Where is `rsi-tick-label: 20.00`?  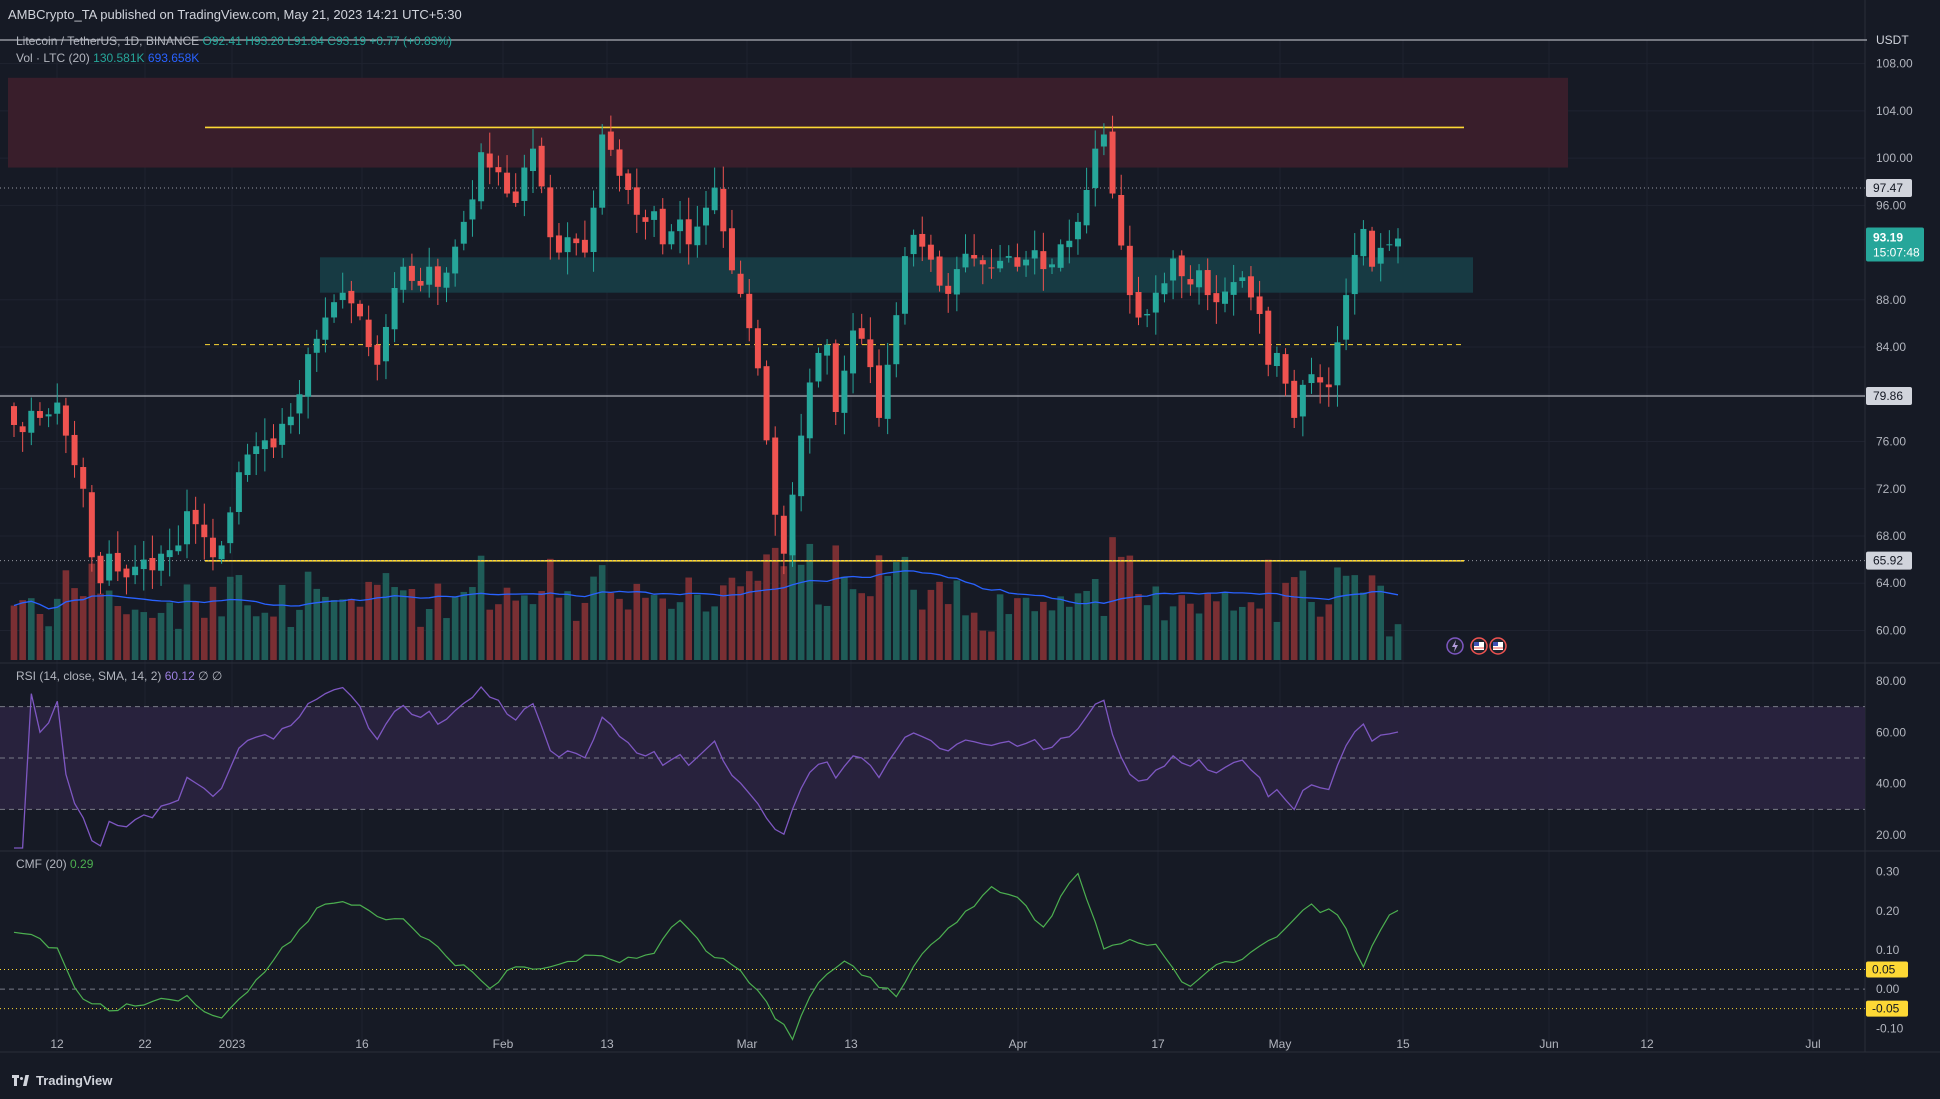
rsi-tick-label: 20.00 is located at coordinates (1891, 835).